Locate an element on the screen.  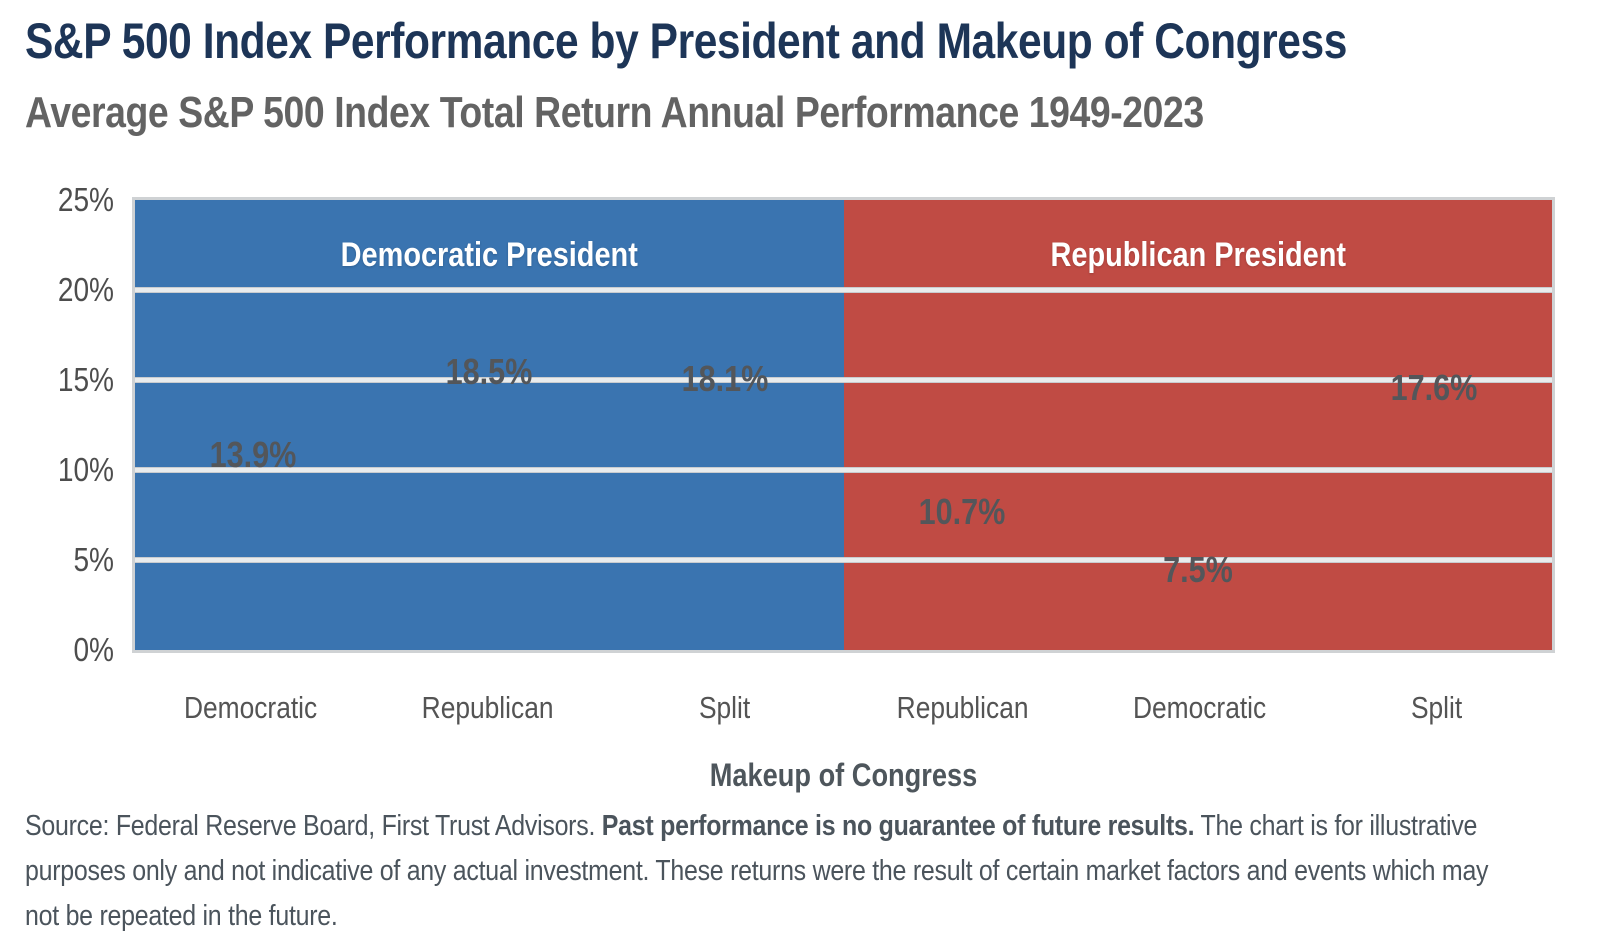
y-tick-label: 25% is located at coordinates (85, 199).